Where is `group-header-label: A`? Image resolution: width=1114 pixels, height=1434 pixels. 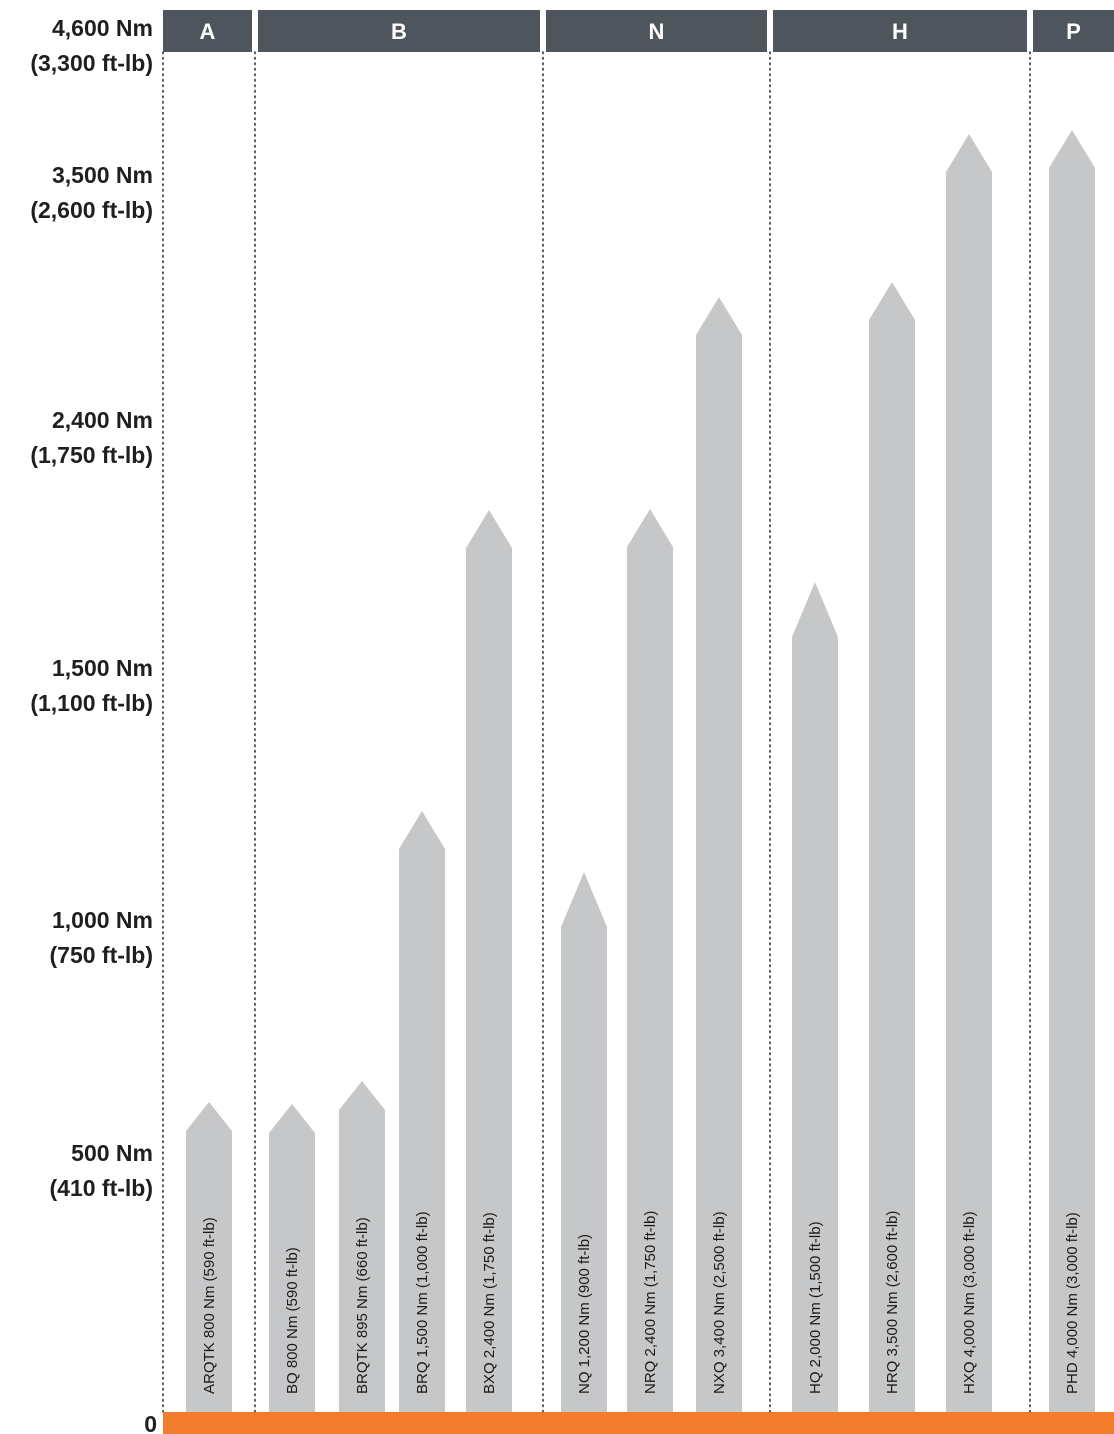
group-header-label: A is located at coordinates (208, 31).